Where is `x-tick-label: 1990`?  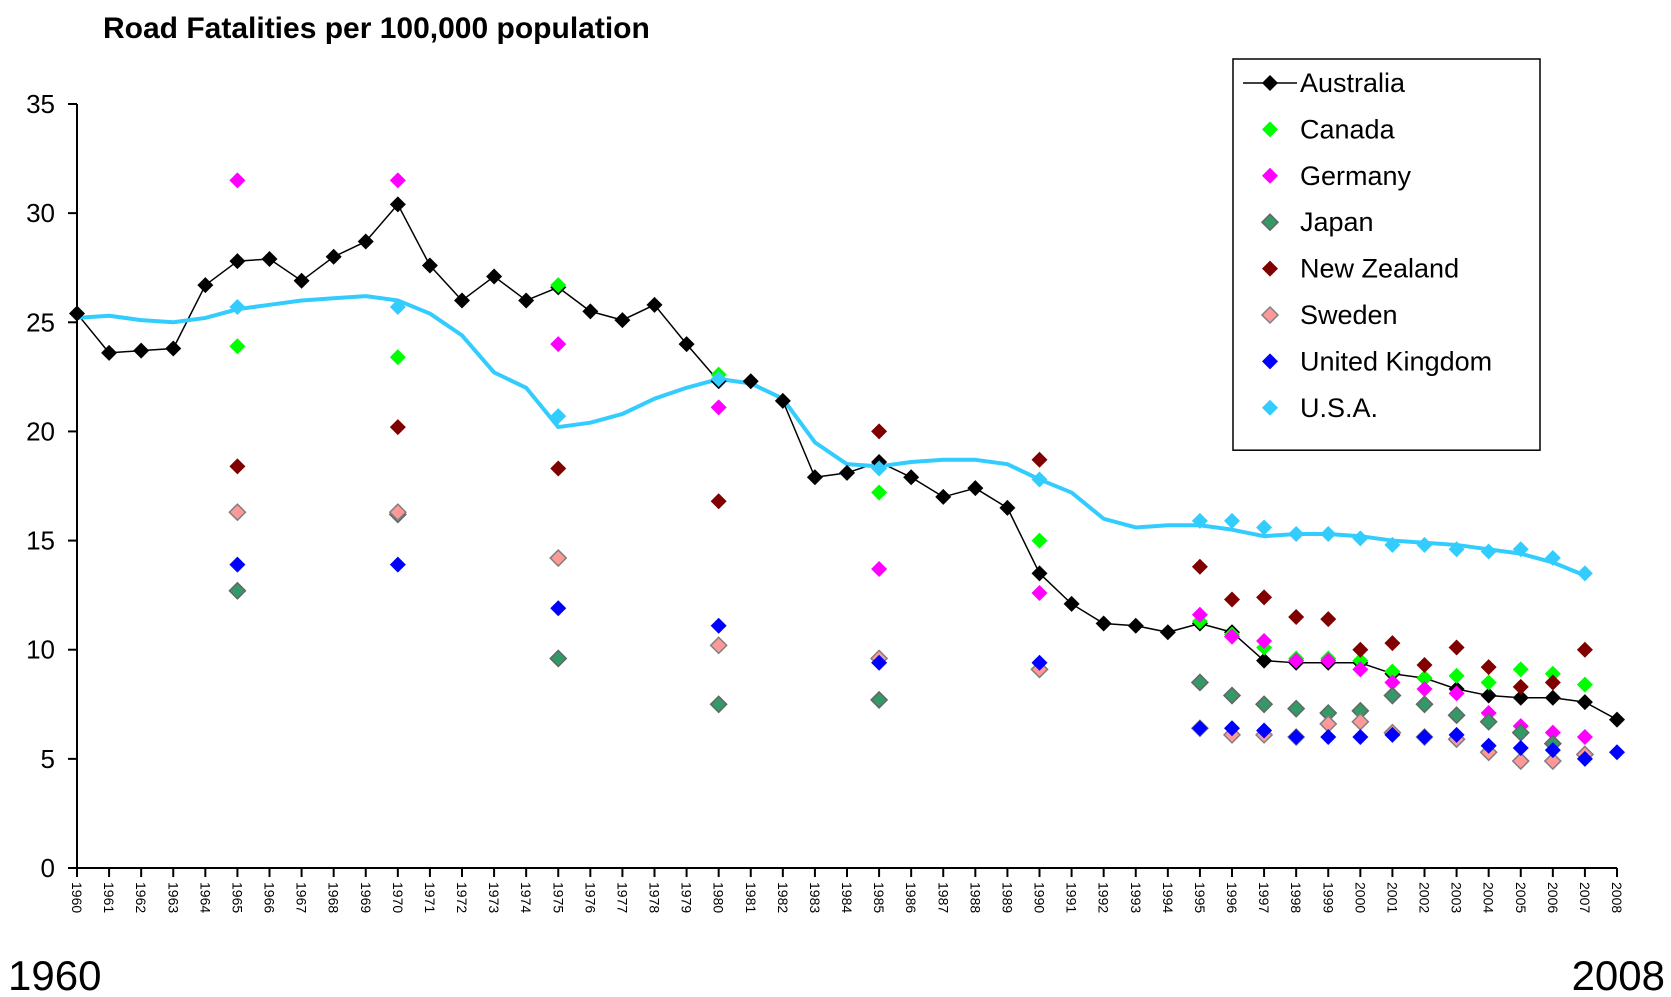
x-tick-label: 1990 is located at coordinates (1040, 897).